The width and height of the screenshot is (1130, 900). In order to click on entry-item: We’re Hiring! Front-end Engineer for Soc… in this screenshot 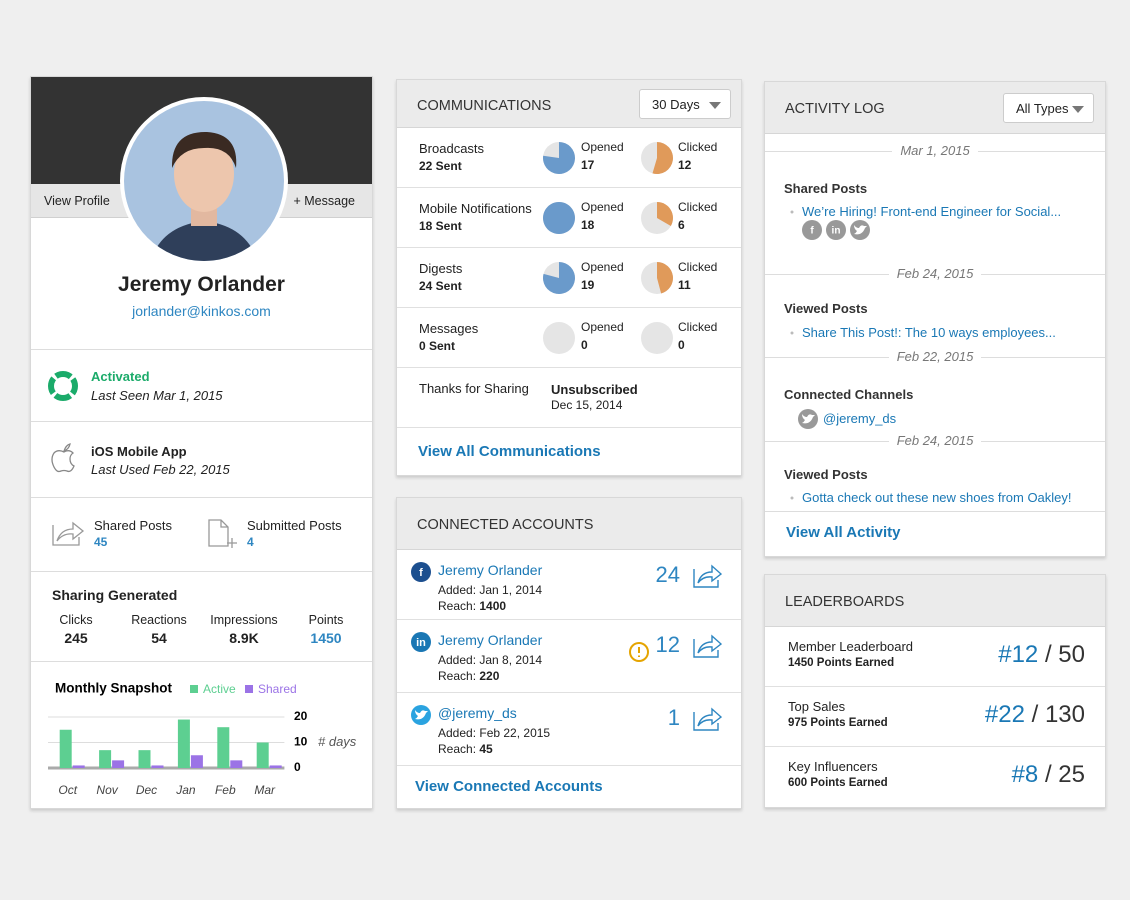, I will do `click(932, 211)`.